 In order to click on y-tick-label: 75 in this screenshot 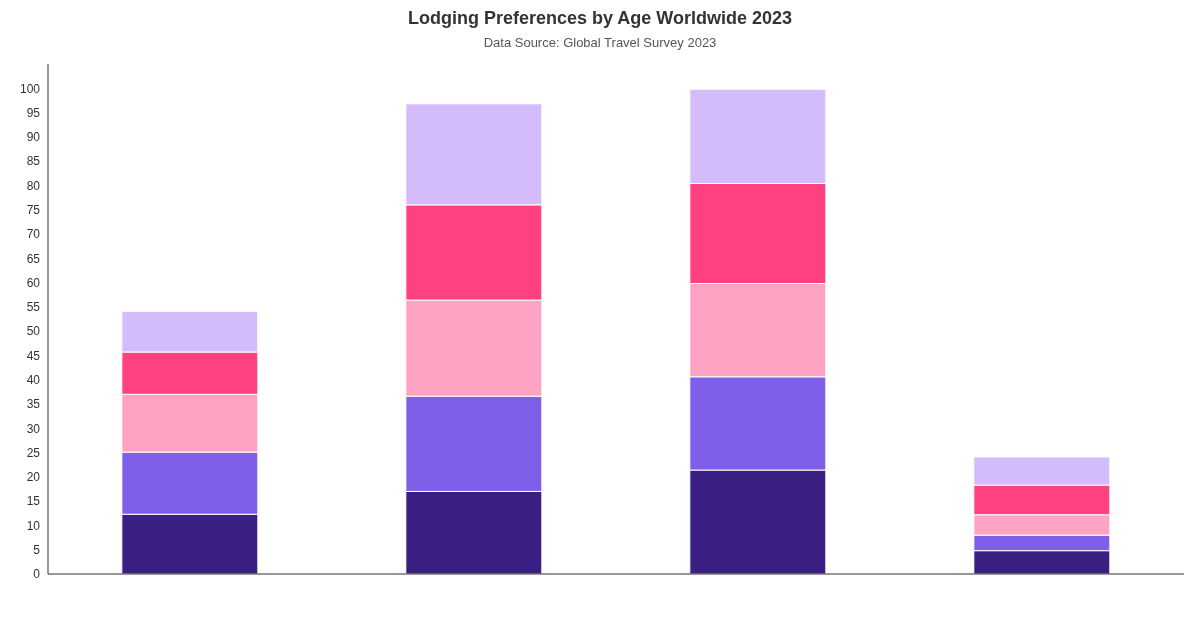, I will do `click(33, 209)`.